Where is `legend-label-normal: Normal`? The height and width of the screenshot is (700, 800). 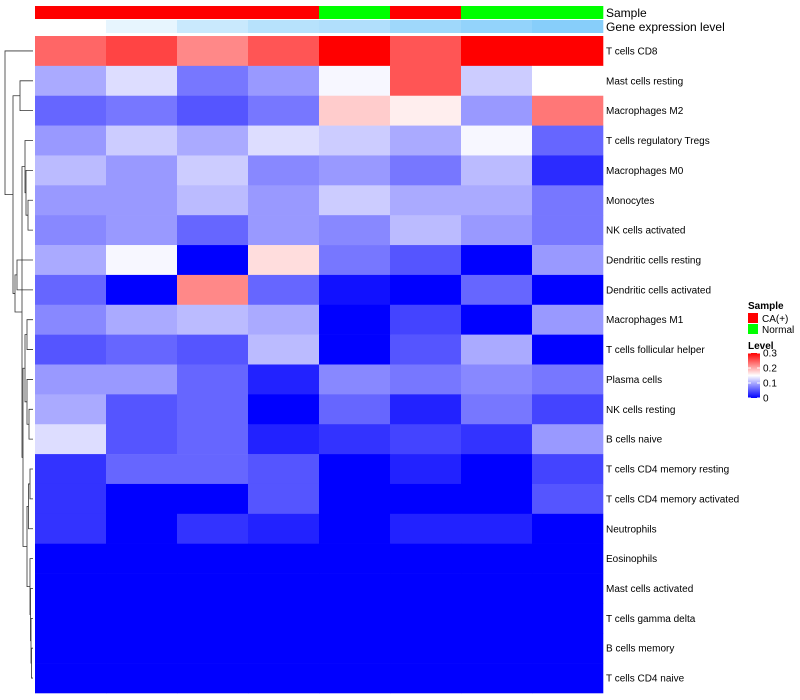
legend-label-normal: Normal is located at coordinates (778, 330).